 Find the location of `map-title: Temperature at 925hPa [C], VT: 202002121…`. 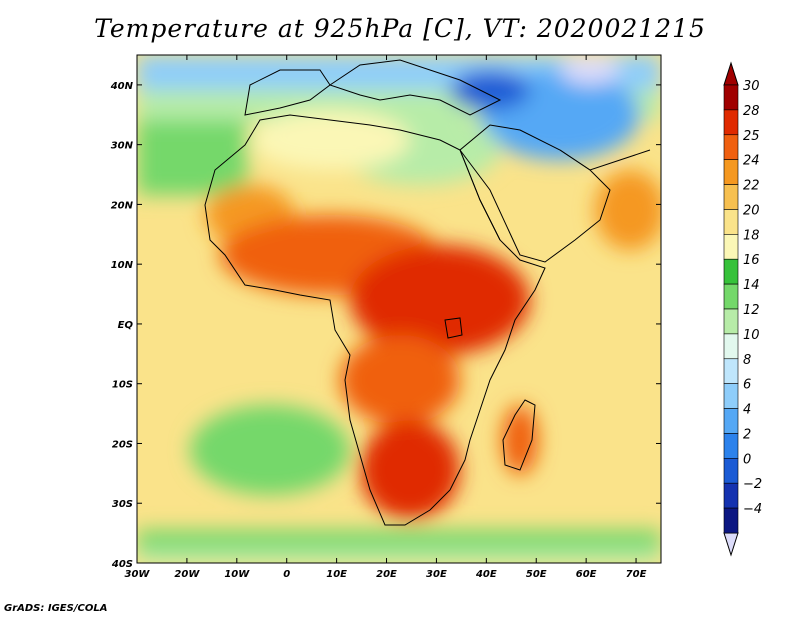

map-title: Temperature at 925hPa [C], VT: 202002121… is located at coordinates (400, 28).